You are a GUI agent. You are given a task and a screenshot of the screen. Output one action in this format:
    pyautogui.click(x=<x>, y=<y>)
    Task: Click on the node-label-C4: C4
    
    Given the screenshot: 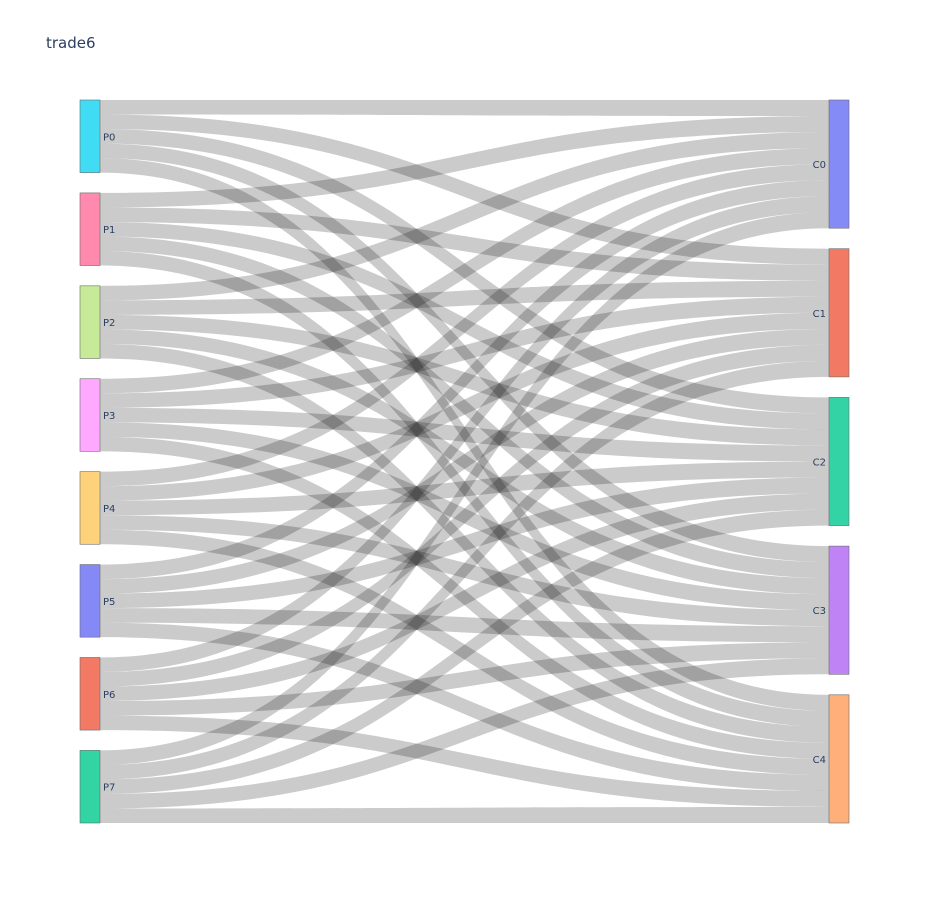 What is the action you would take?
    pyautogui.click(x=819, y=760)
    